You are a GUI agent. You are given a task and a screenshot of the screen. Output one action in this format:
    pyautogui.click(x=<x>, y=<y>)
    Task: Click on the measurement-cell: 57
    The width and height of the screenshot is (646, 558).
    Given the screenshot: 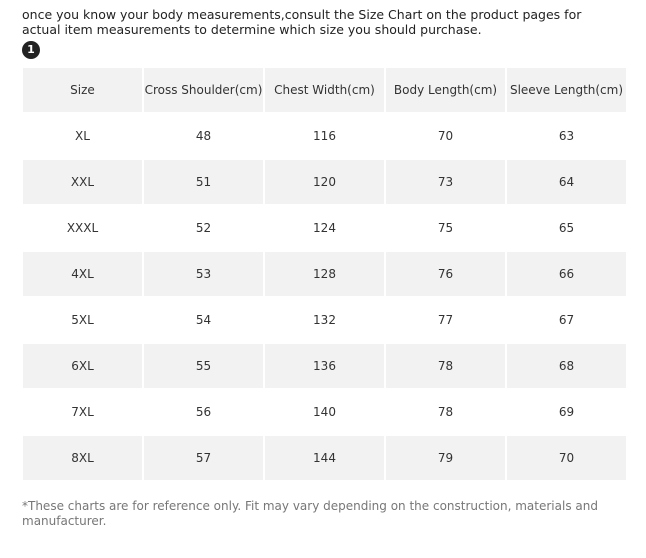 What is the action you would take?
    pyautogui.click(x=203, y=458)
    